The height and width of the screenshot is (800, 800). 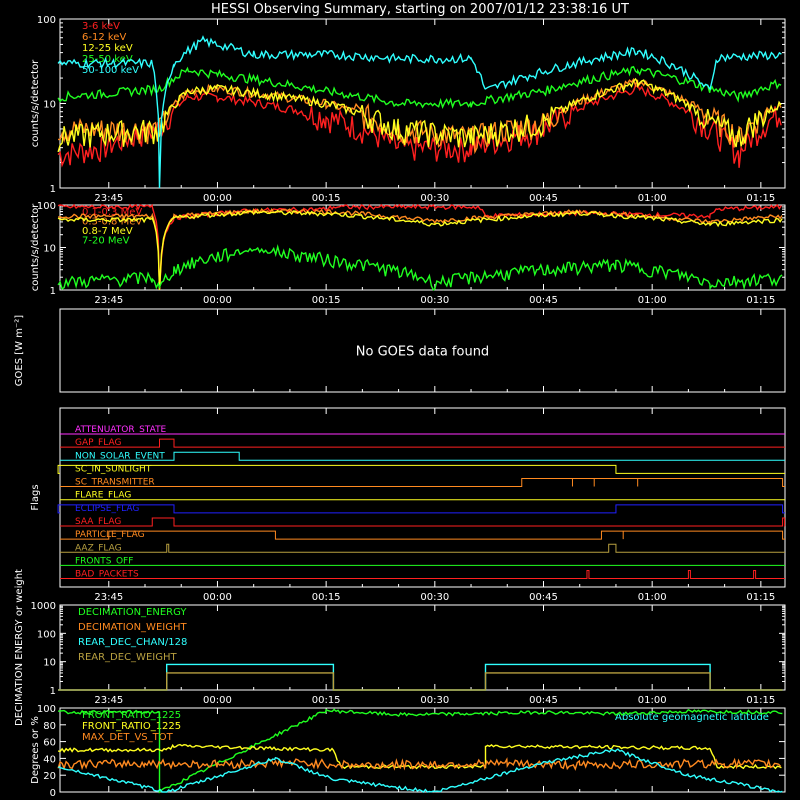 What do you see at coordinates (101, 26) in the screenshot?
I see `legend-entry: 3-6 keV` at bounding box center [101, 26].